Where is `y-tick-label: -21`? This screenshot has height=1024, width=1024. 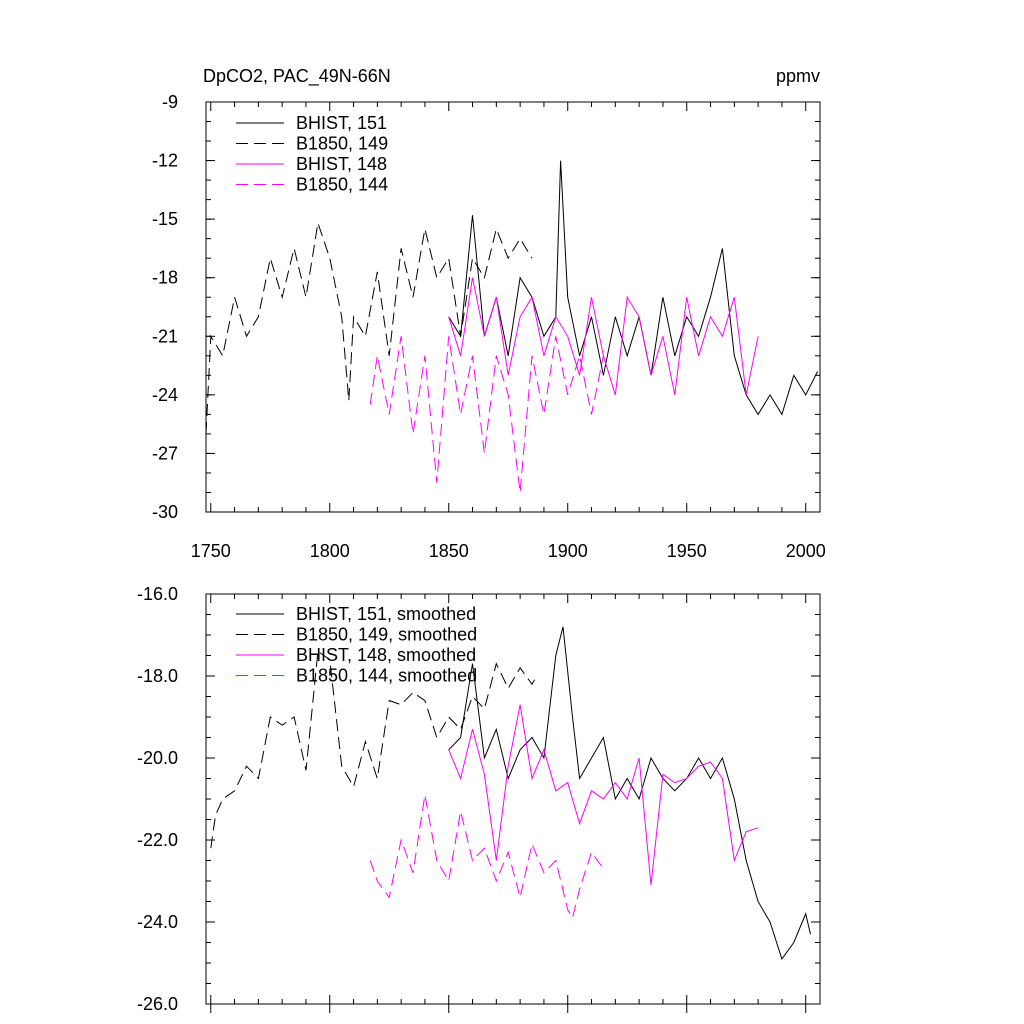 y-tick-label: -21 is located at coordinates (165, 336).